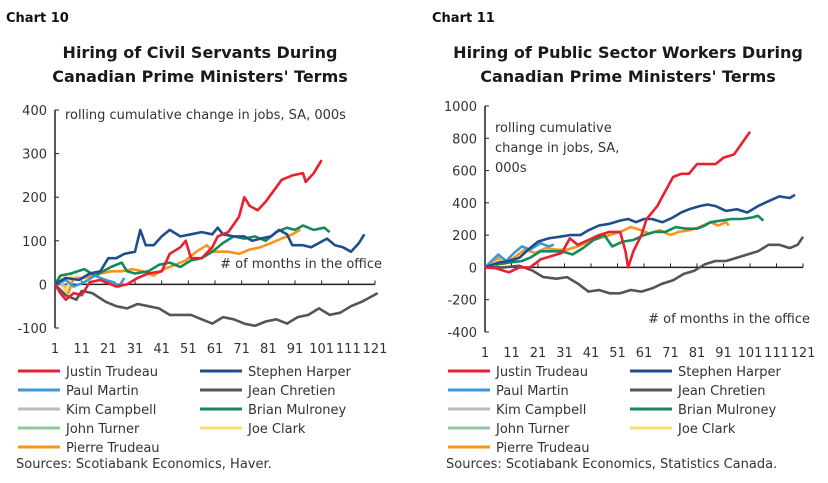 Image resolution: width=828 pixels, height=483 pixels. What do you see at coordinates (462, 301) in the screenshot?
I see `y-tick-label: -200` at bounding box center [462, 301].